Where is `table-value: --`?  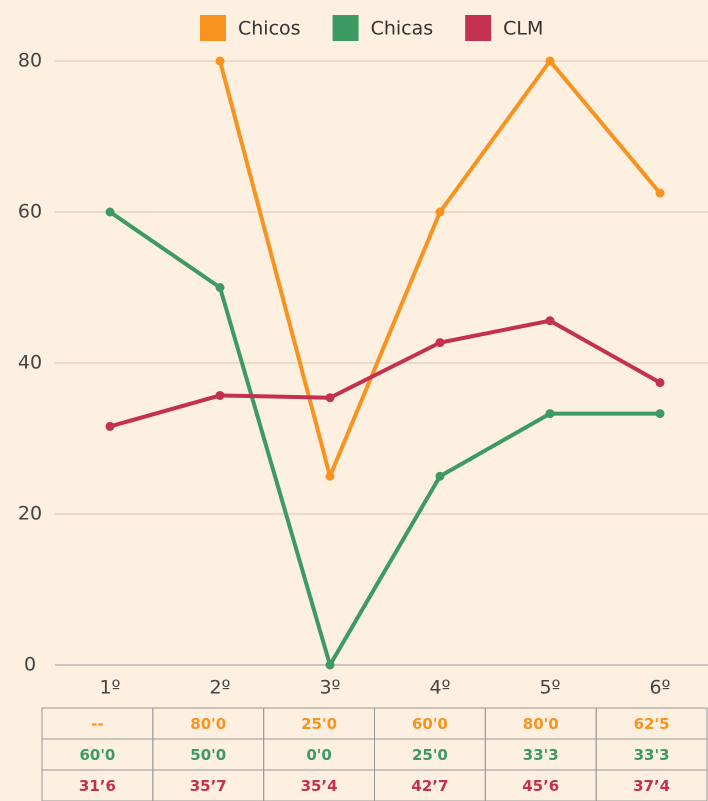 table-value: -- is located at coordinates (97, 724).